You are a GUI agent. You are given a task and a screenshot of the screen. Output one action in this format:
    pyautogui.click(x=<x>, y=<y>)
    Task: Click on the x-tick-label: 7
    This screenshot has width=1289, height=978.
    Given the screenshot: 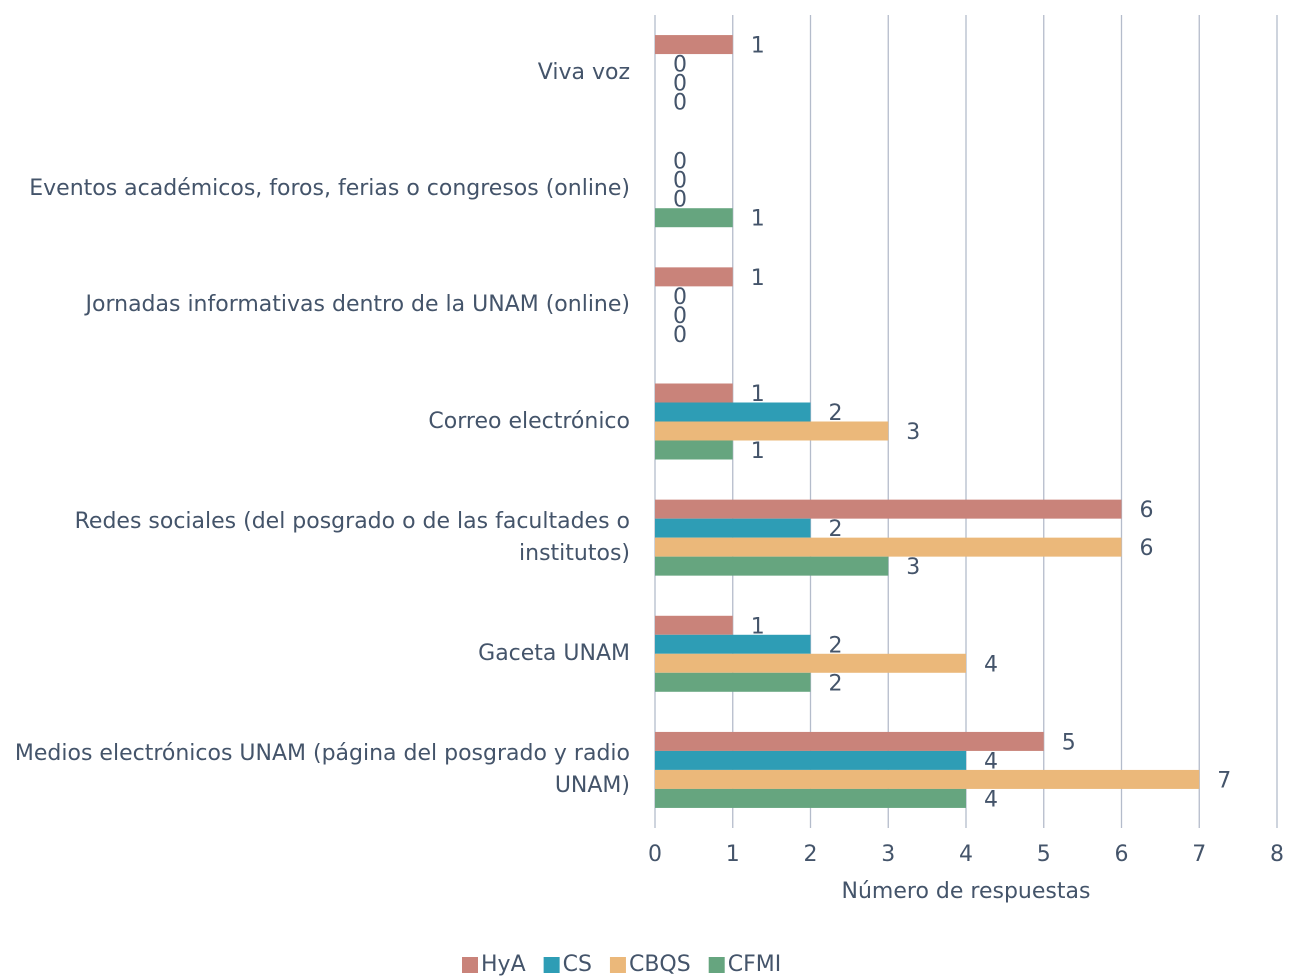 What is the action you would take?
    pyautogui.click(x=1199, y=854)
    